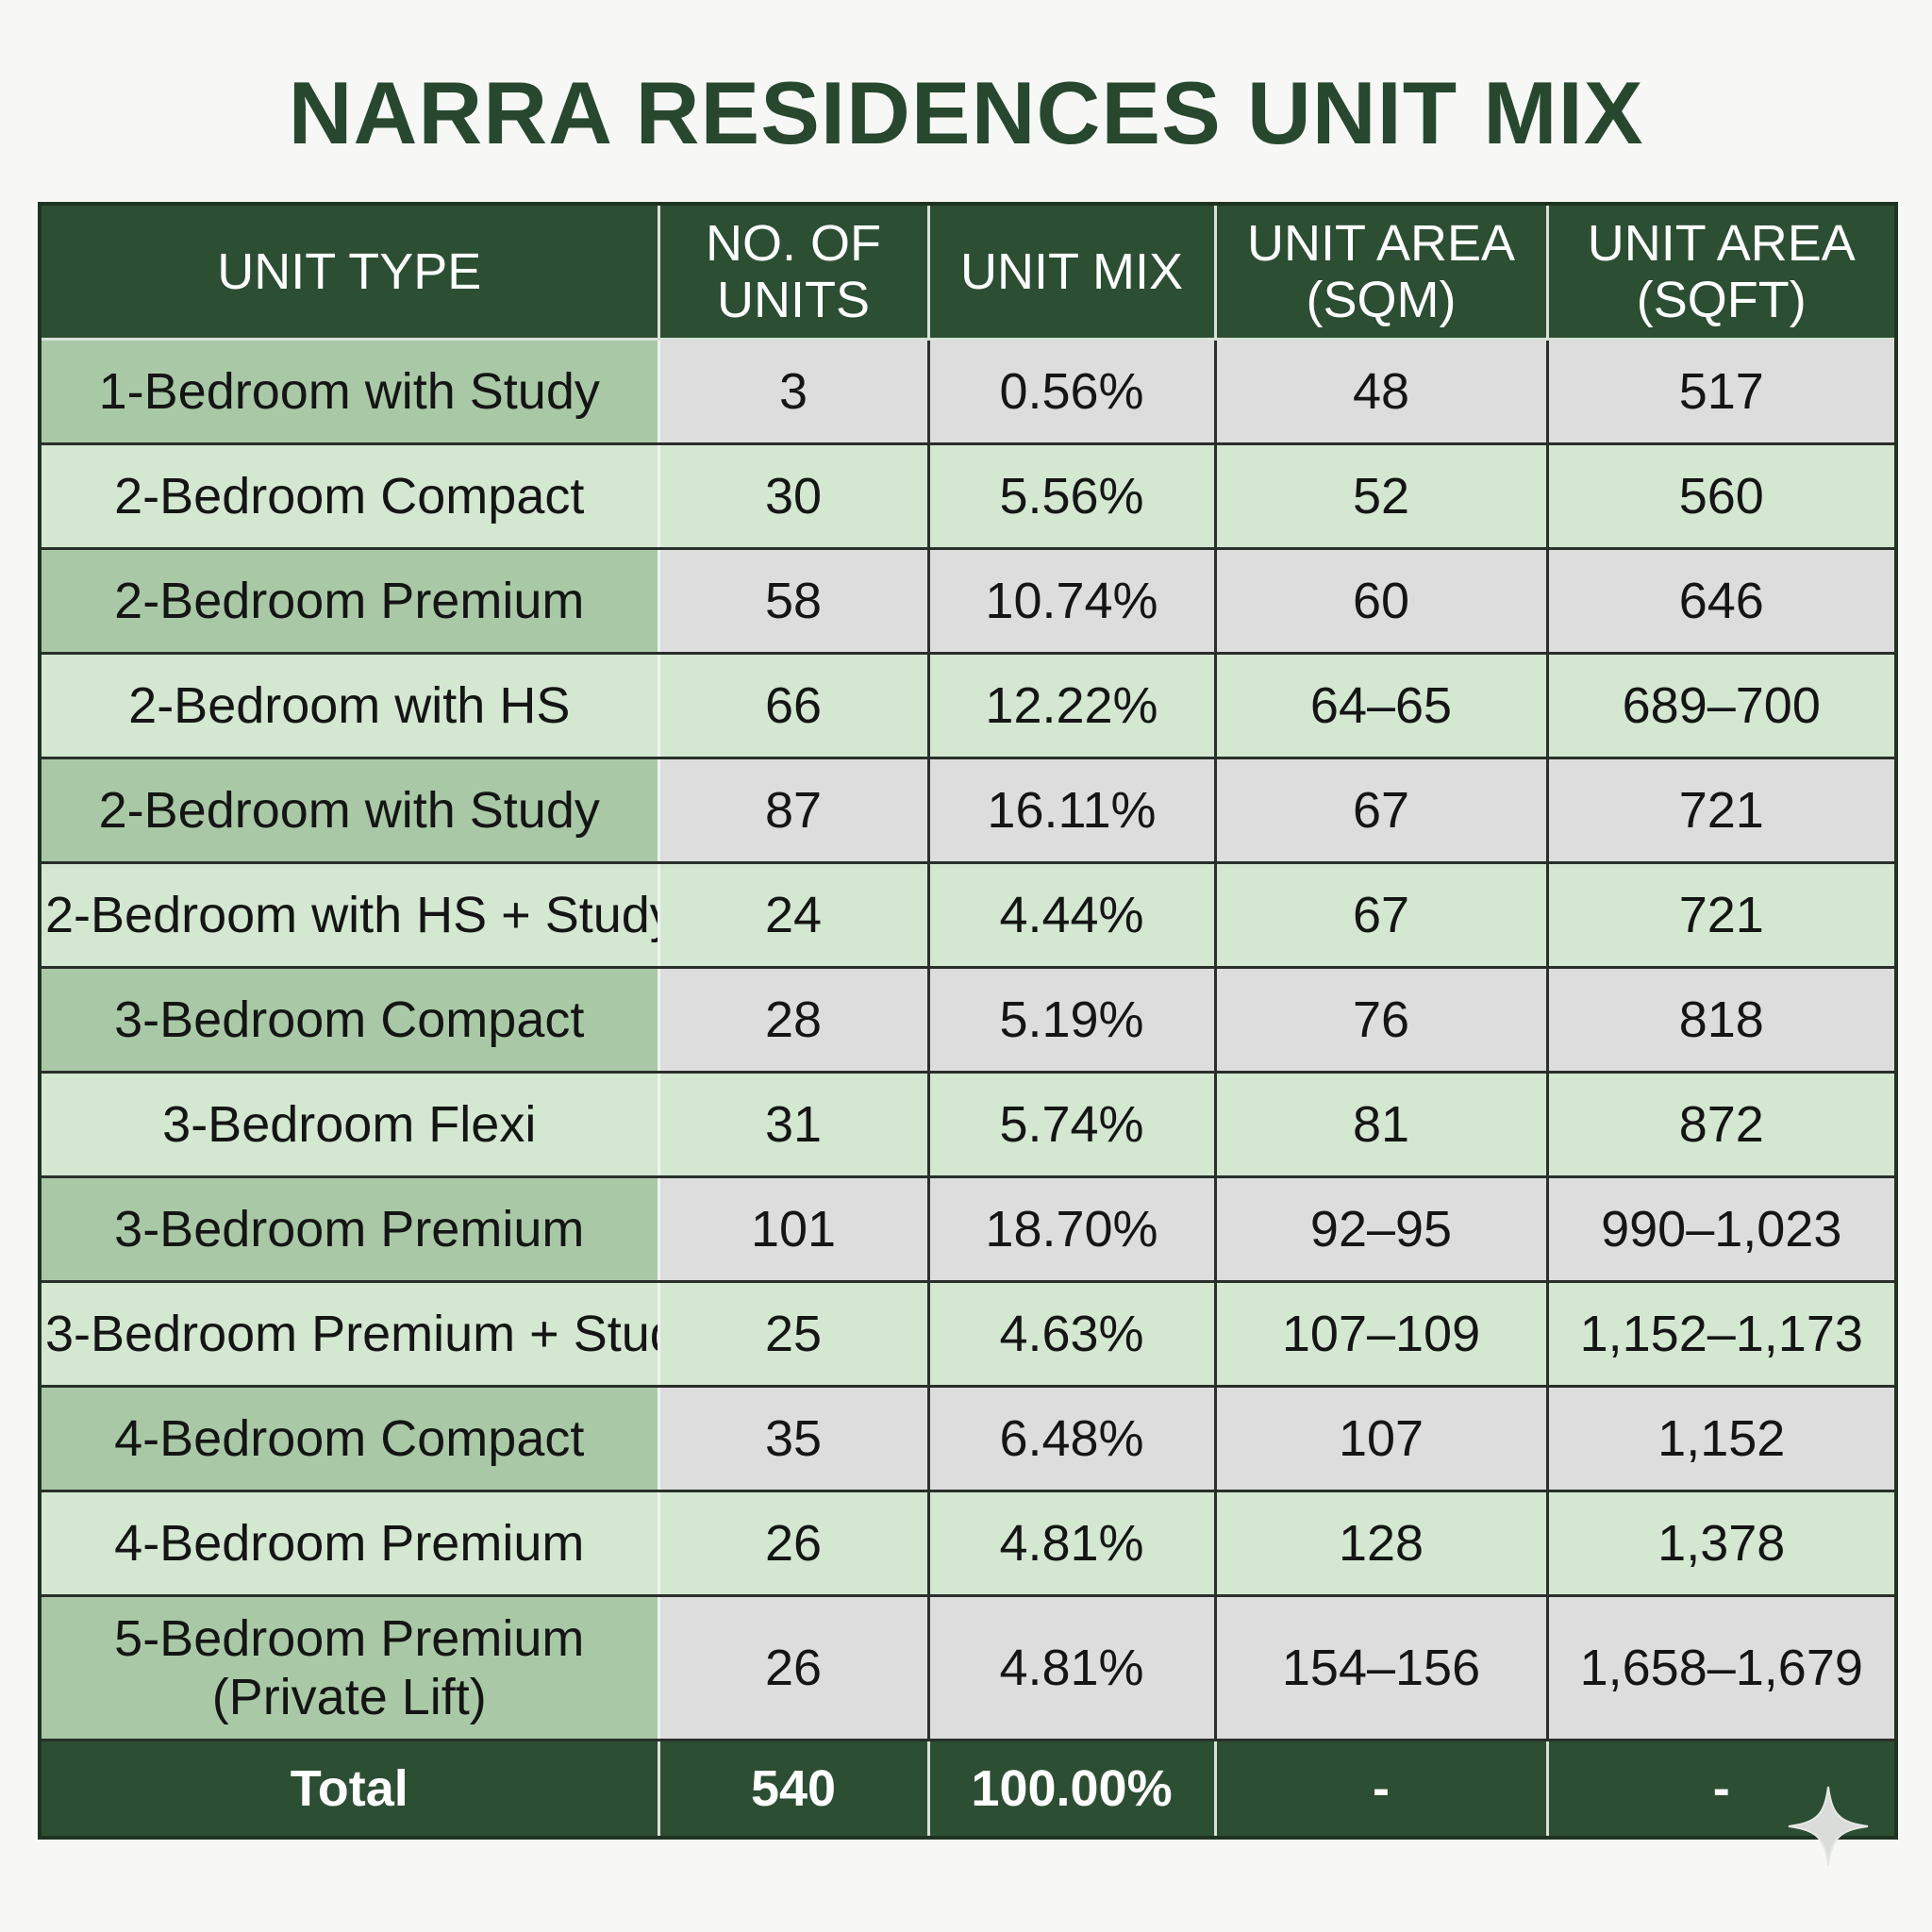 The image size is (1932, 1932). What do you see at coordinates (1381, 300) in the screenshot?
I see `header-text: (SQM)` at bounding box center [1381, 300].